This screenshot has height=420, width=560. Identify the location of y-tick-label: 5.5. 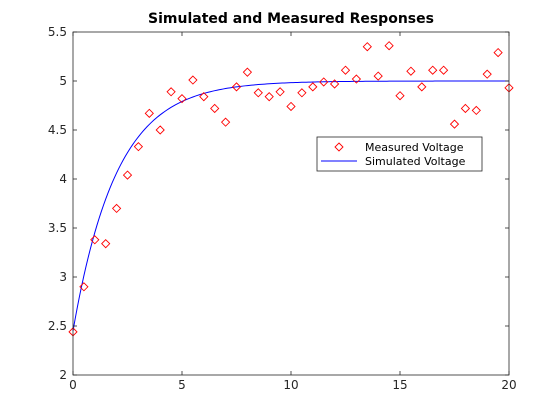
(57, 32).